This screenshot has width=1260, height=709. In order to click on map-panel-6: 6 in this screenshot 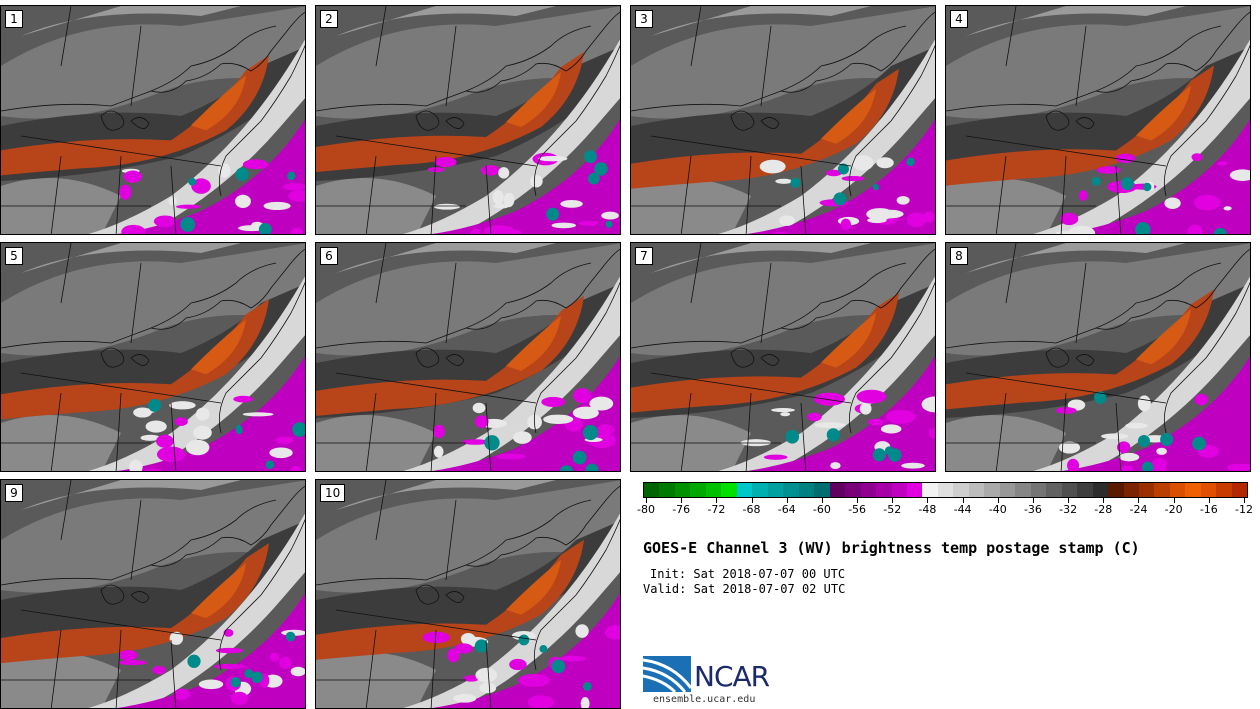, I will do `click(468, 357)`.